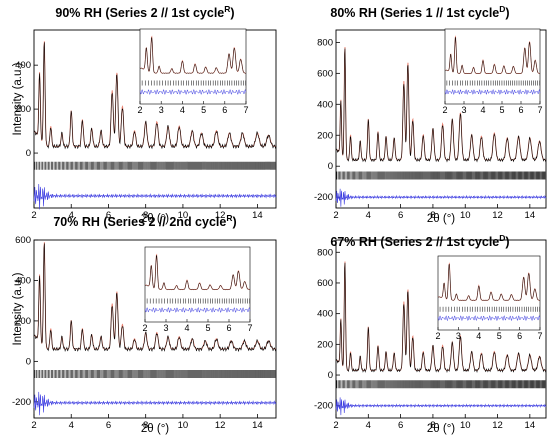 The image size is (550, 440). I want to click on chart-title-main: 90% RH (Series 2 // 1st cycle, so click(139, 13).